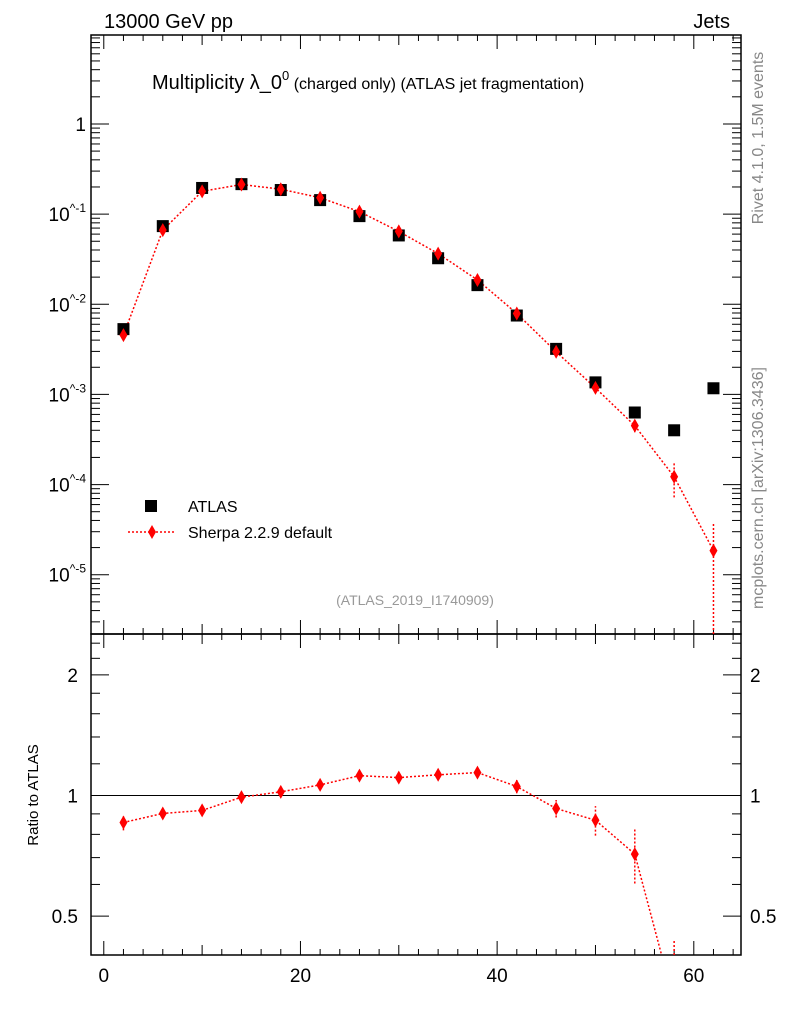 The height and width of the screenshot is (1024, 786). Describe the element at coordinates (68, 484) in the screenshot. I see `y-tick-label: 10^-4` at that location.